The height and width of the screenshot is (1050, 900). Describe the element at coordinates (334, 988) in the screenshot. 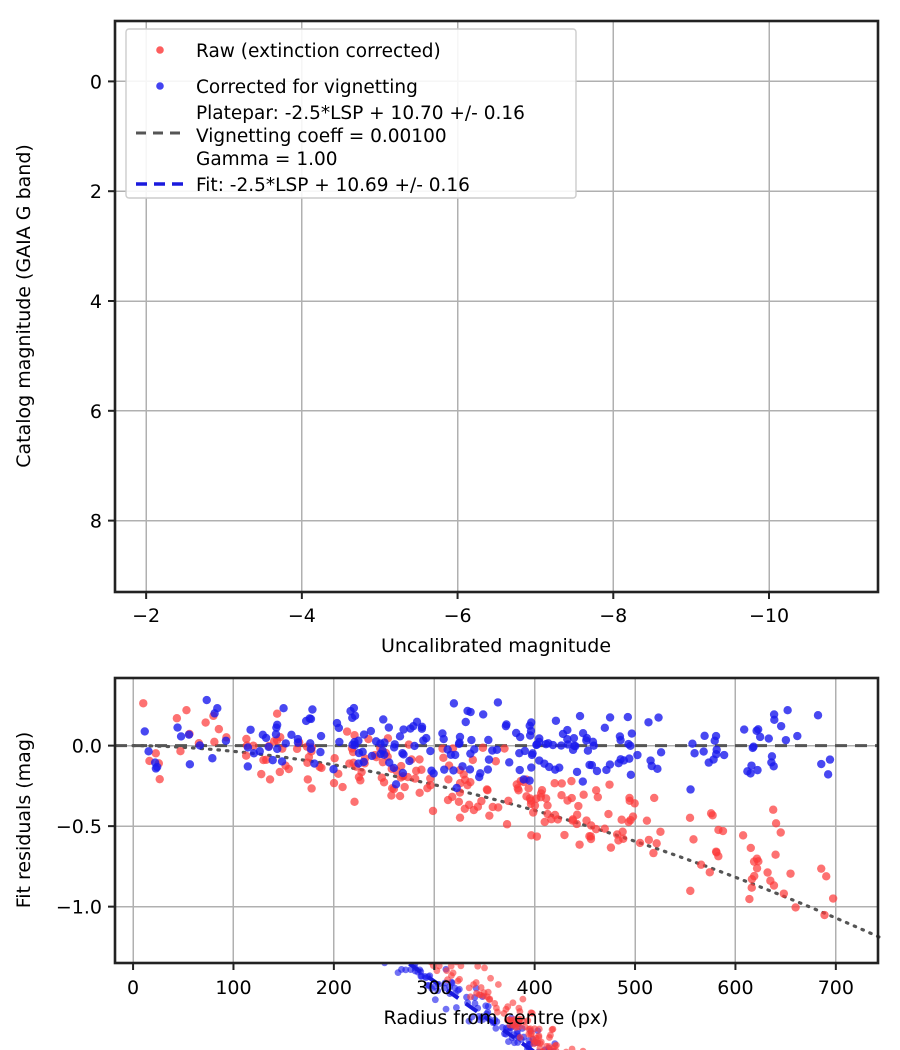

I see `tick-label-x-bottom: 200` at that location.